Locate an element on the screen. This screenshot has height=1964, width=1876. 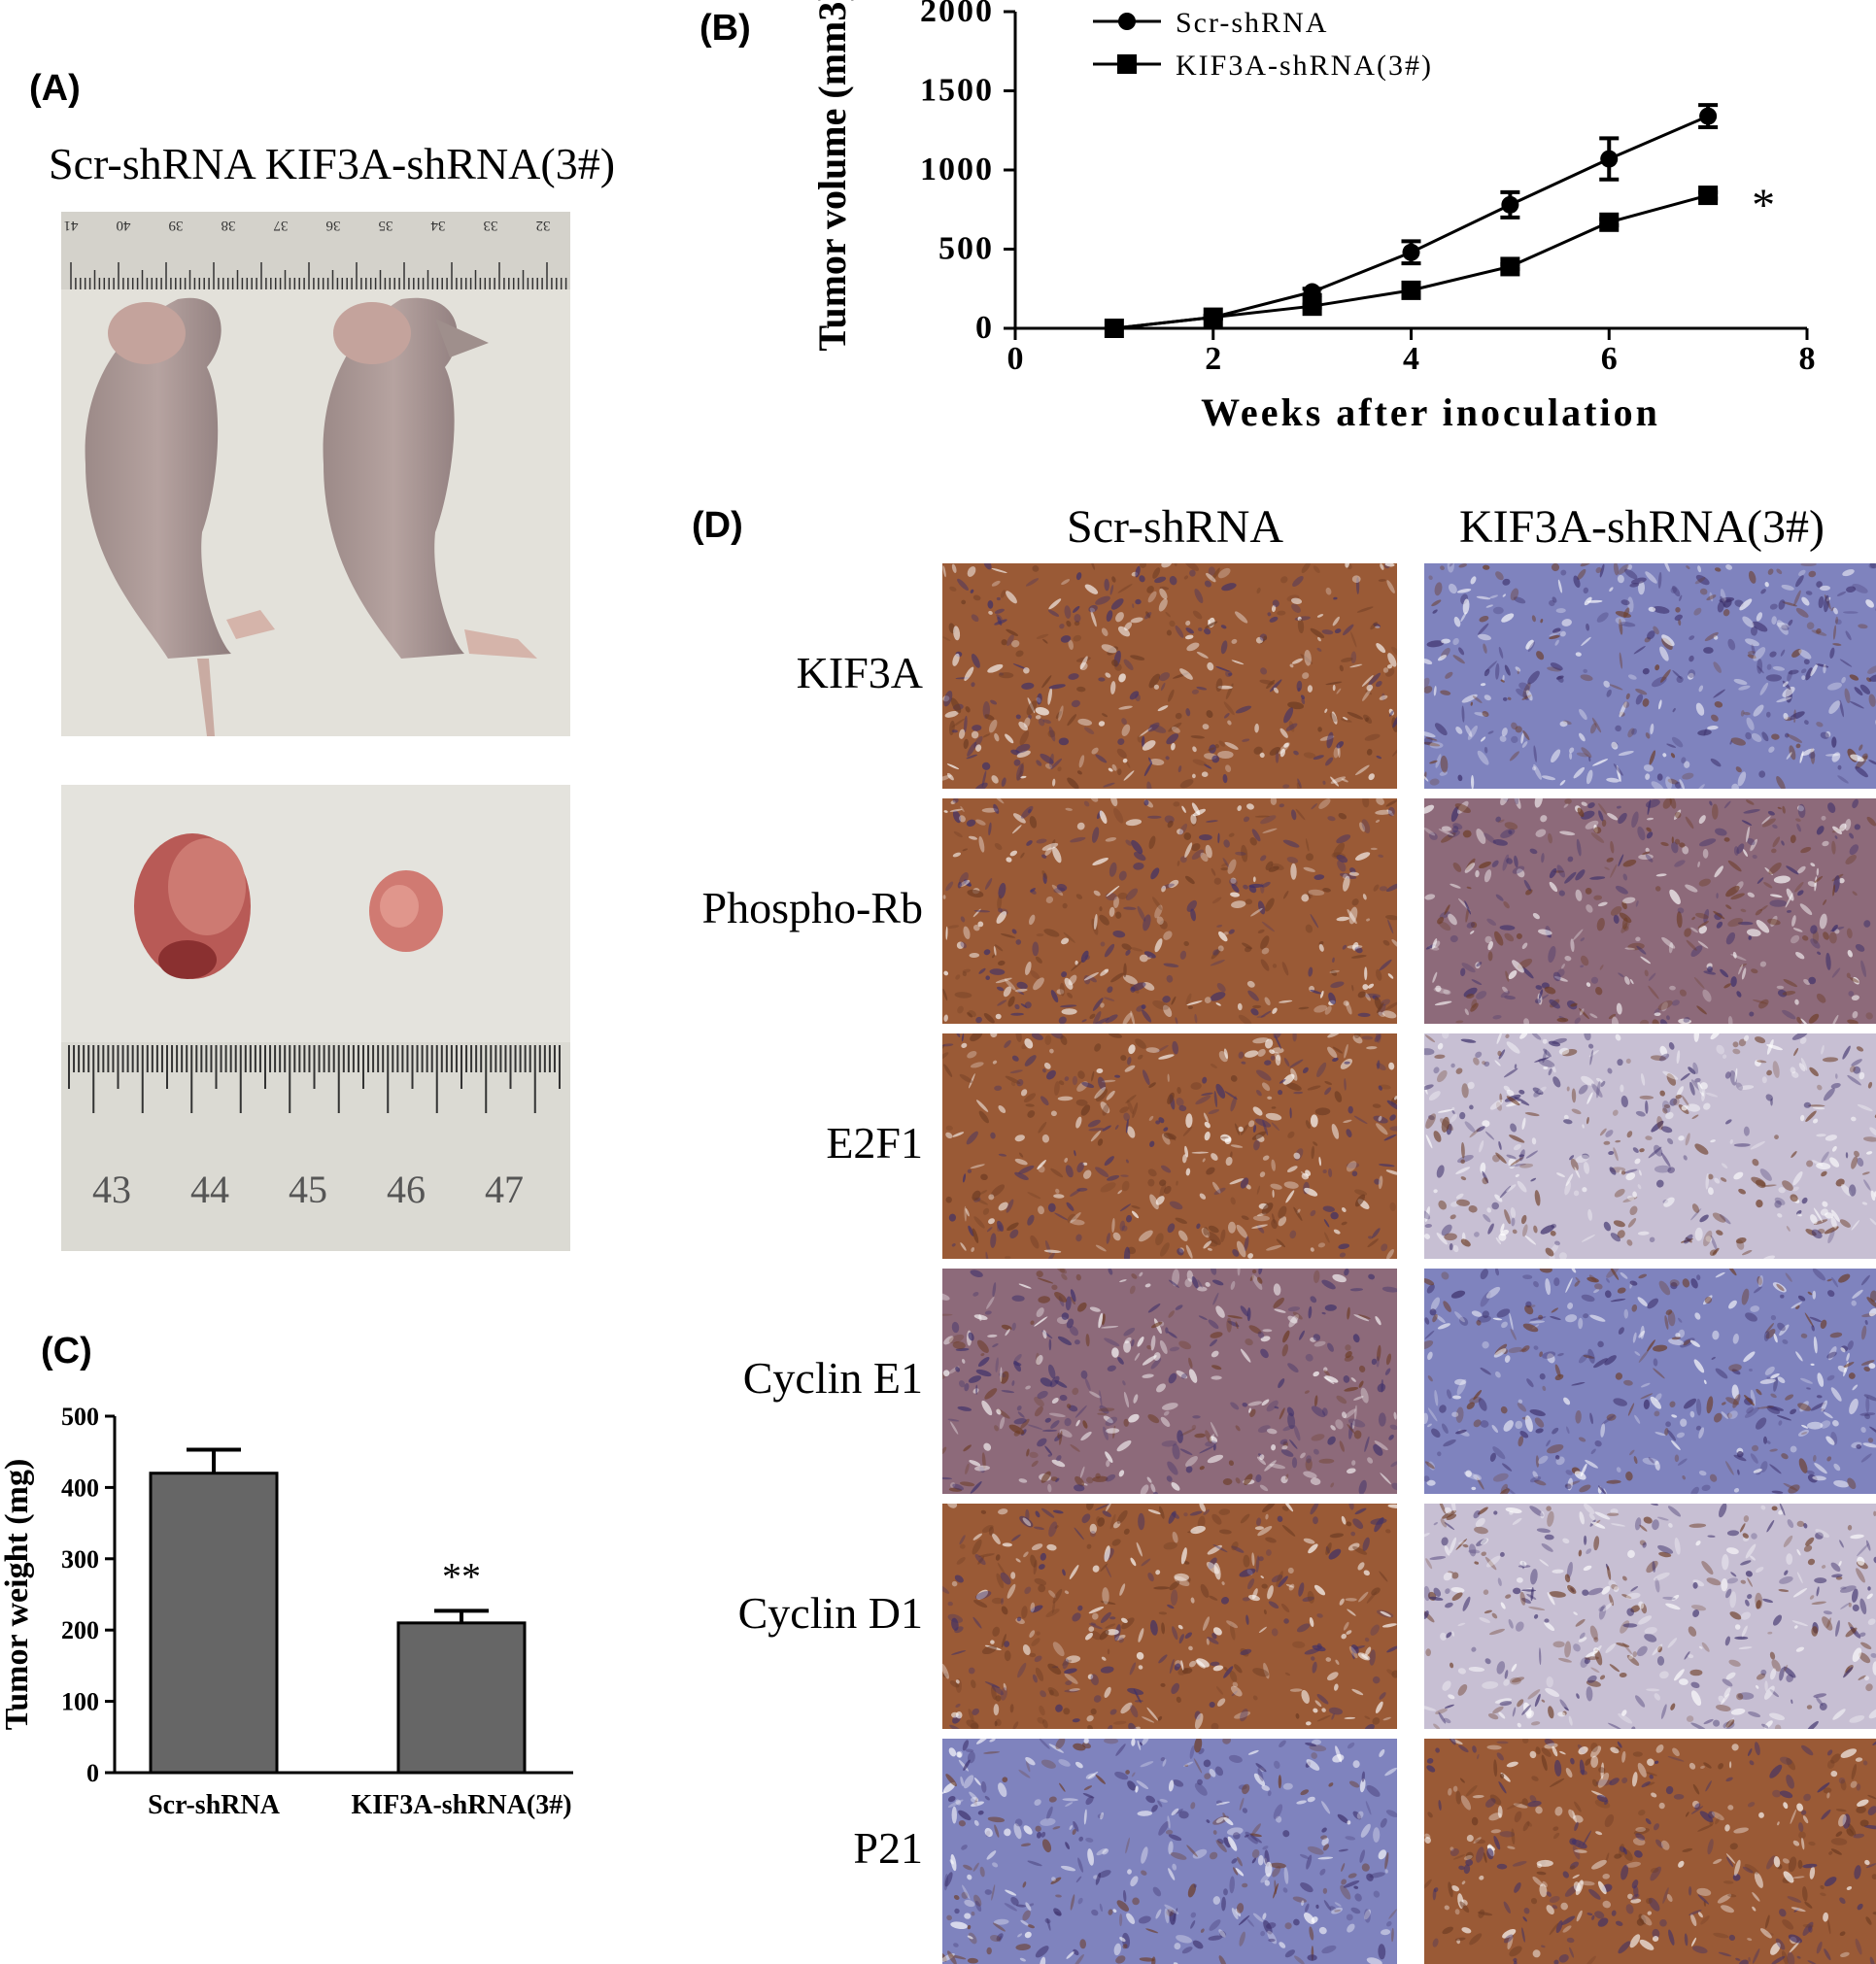
ruler-number: 37 is located at coordinates (281, 225).